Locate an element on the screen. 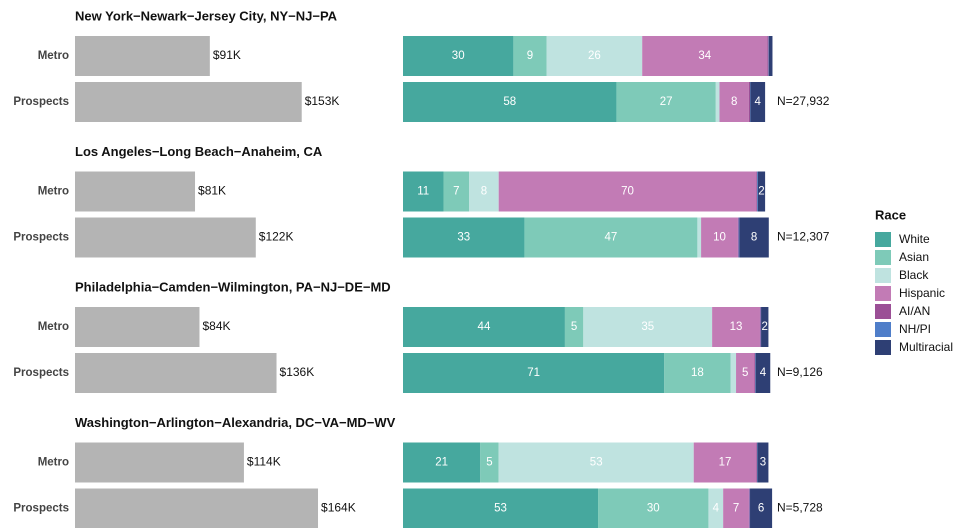  income-label: $114K is located at coordinates (264, 462).